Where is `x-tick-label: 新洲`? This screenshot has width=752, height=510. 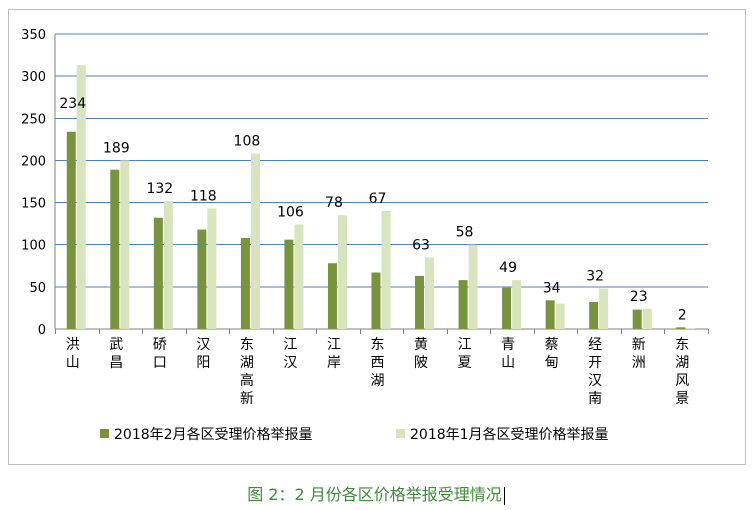
x-tick-label: 新洲 is located at coordinates (639, 354).